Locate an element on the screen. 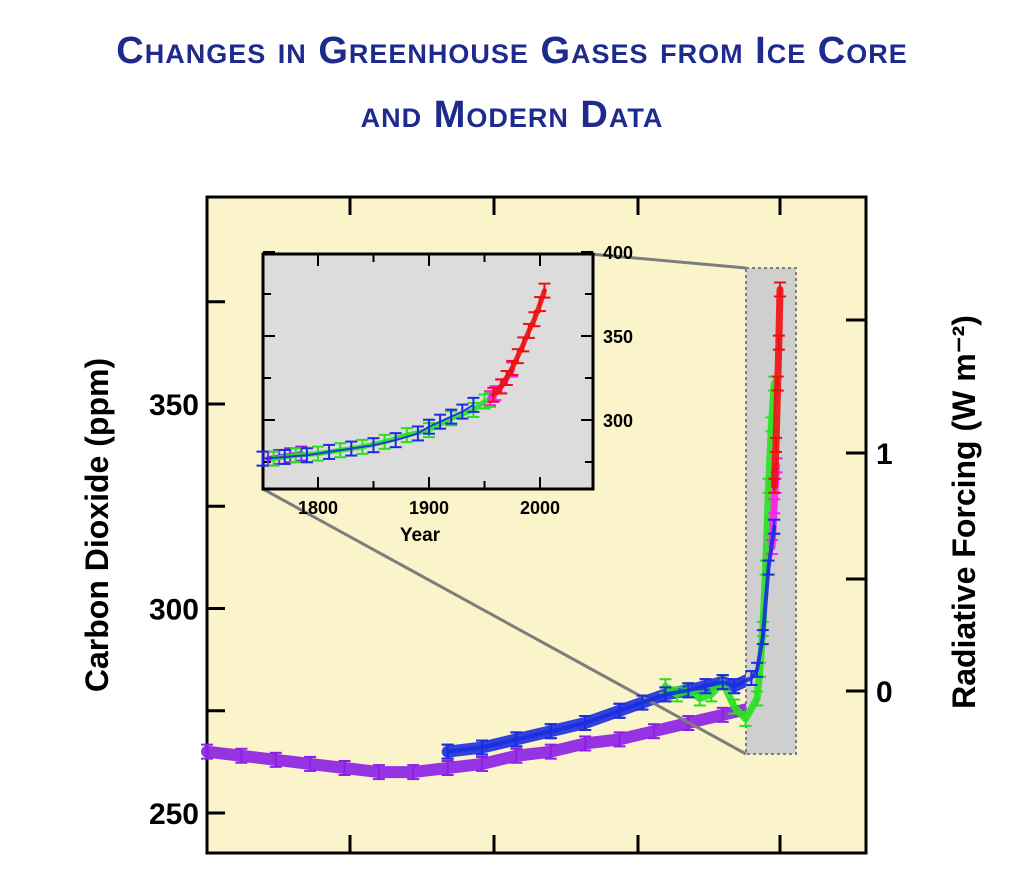  inset-y-tick-label: 350 is located at coordinates (618, 337).